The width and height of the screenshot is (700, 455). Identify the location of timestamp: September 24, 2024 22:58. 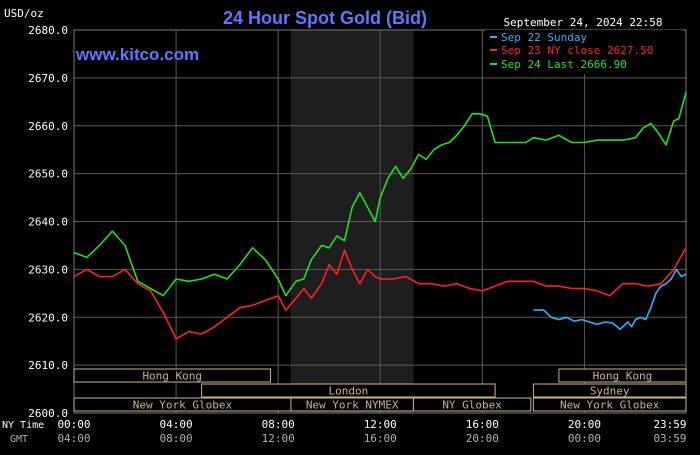
(583, 22).